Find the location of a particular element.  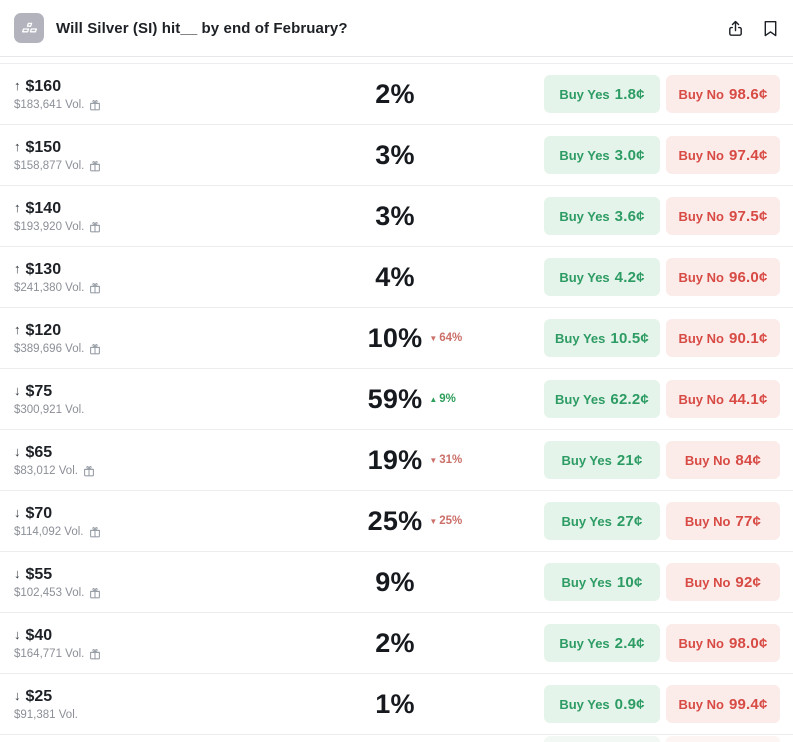

chance-cell: 3% is located at coordinates (395, 216).